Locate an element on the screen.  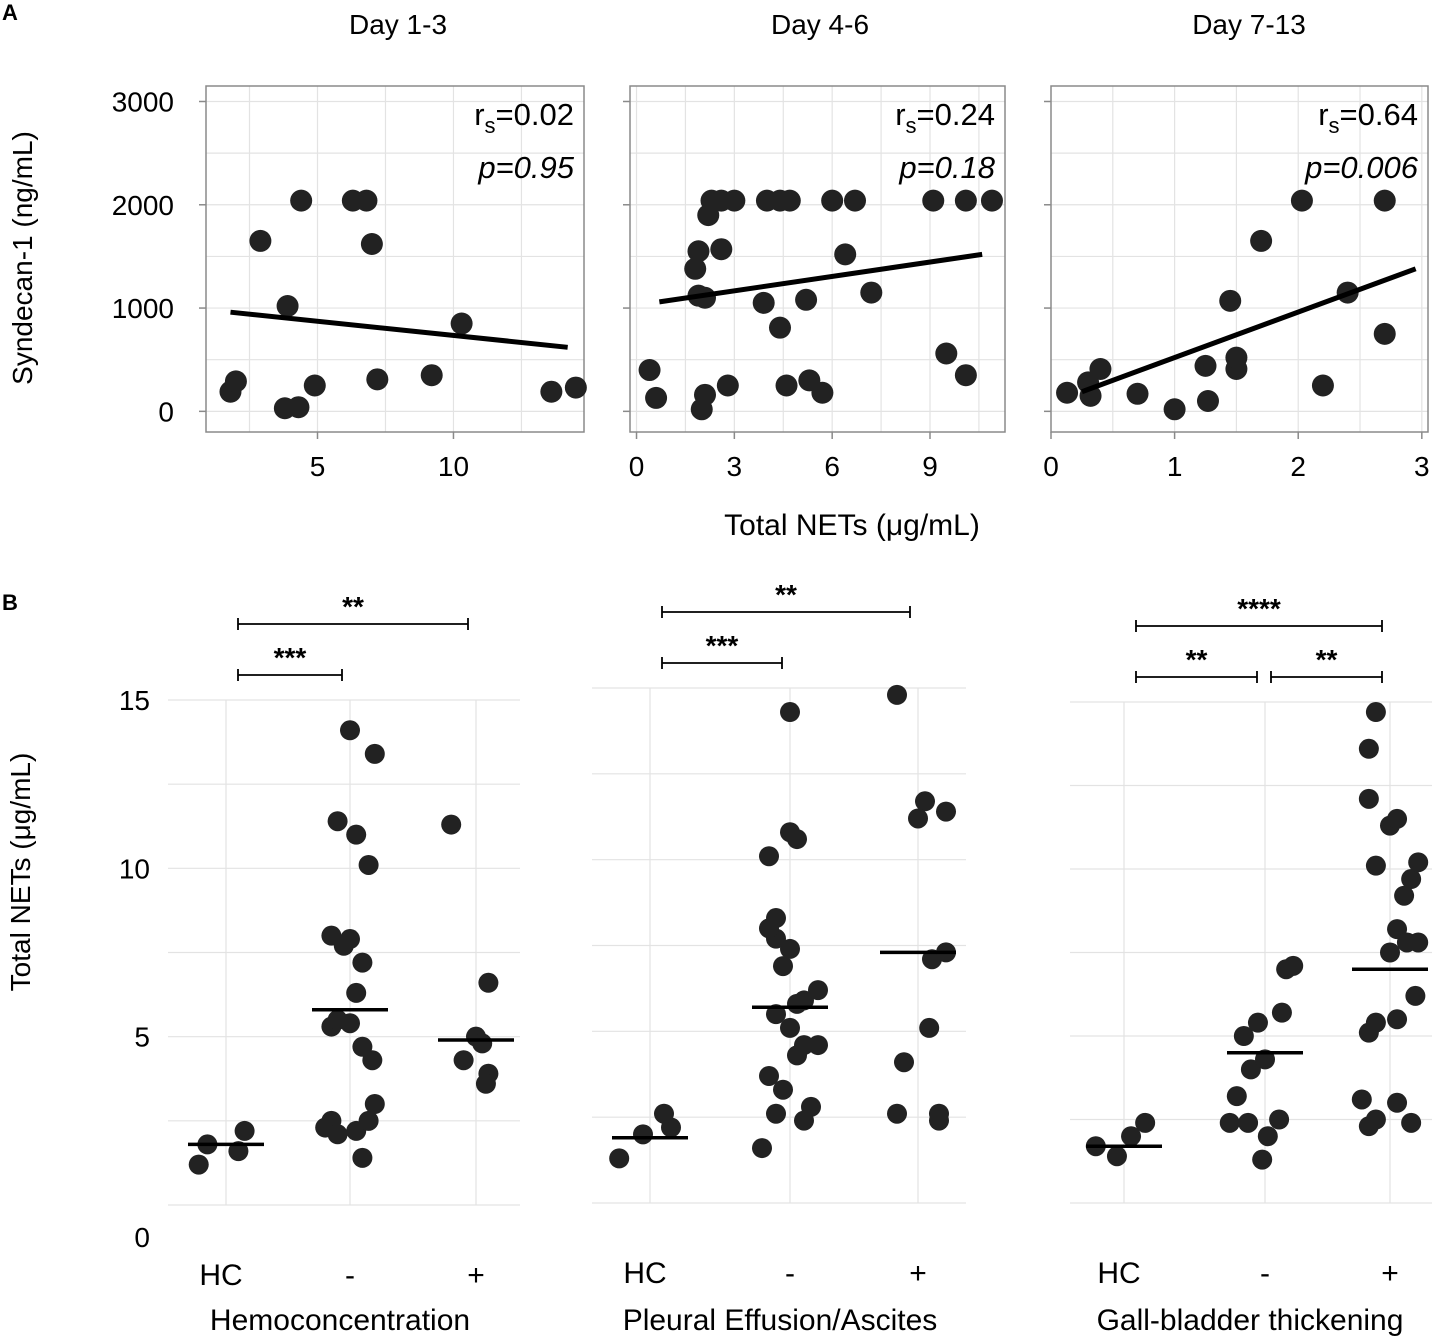
group-axis-label: Pleural Effusion/Ascites is located at coordinates (780, 1320).